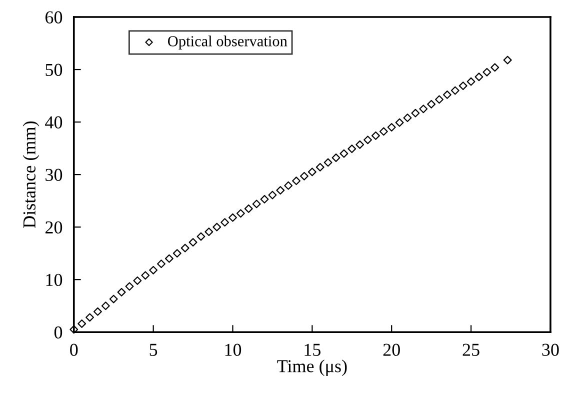 The height and width of the screenshot is (405, 564). I want to click on y-tick-label: 60, so click(53, 17).